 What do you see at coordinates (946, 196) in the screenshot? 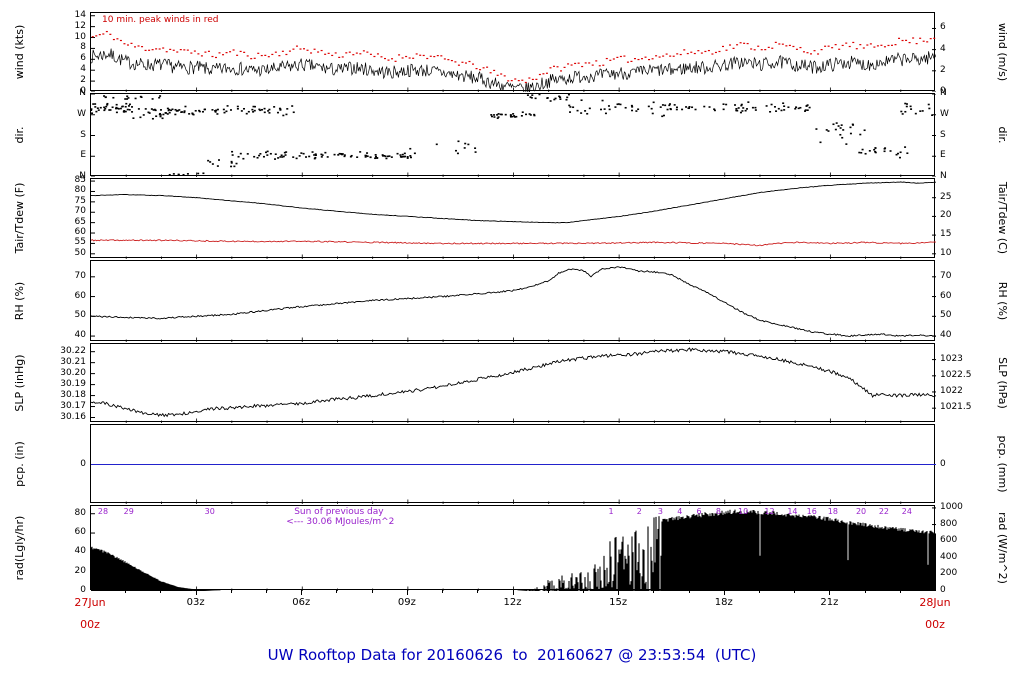
I see `ytick-right-tair: 25` at bounding box center [946, 196].